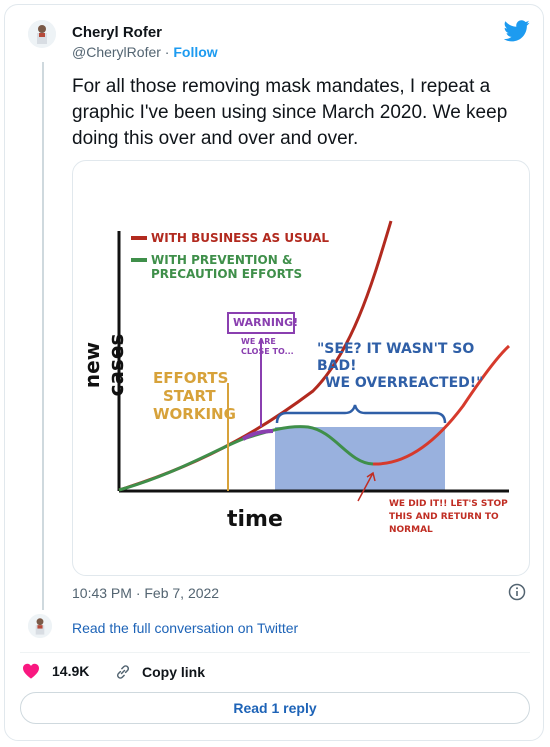 This screenshot has width=550, height=747. What do you see at coordinates (31, 671) in the screenshot?
I see `heart-icon` at bounding box center [31, 671].